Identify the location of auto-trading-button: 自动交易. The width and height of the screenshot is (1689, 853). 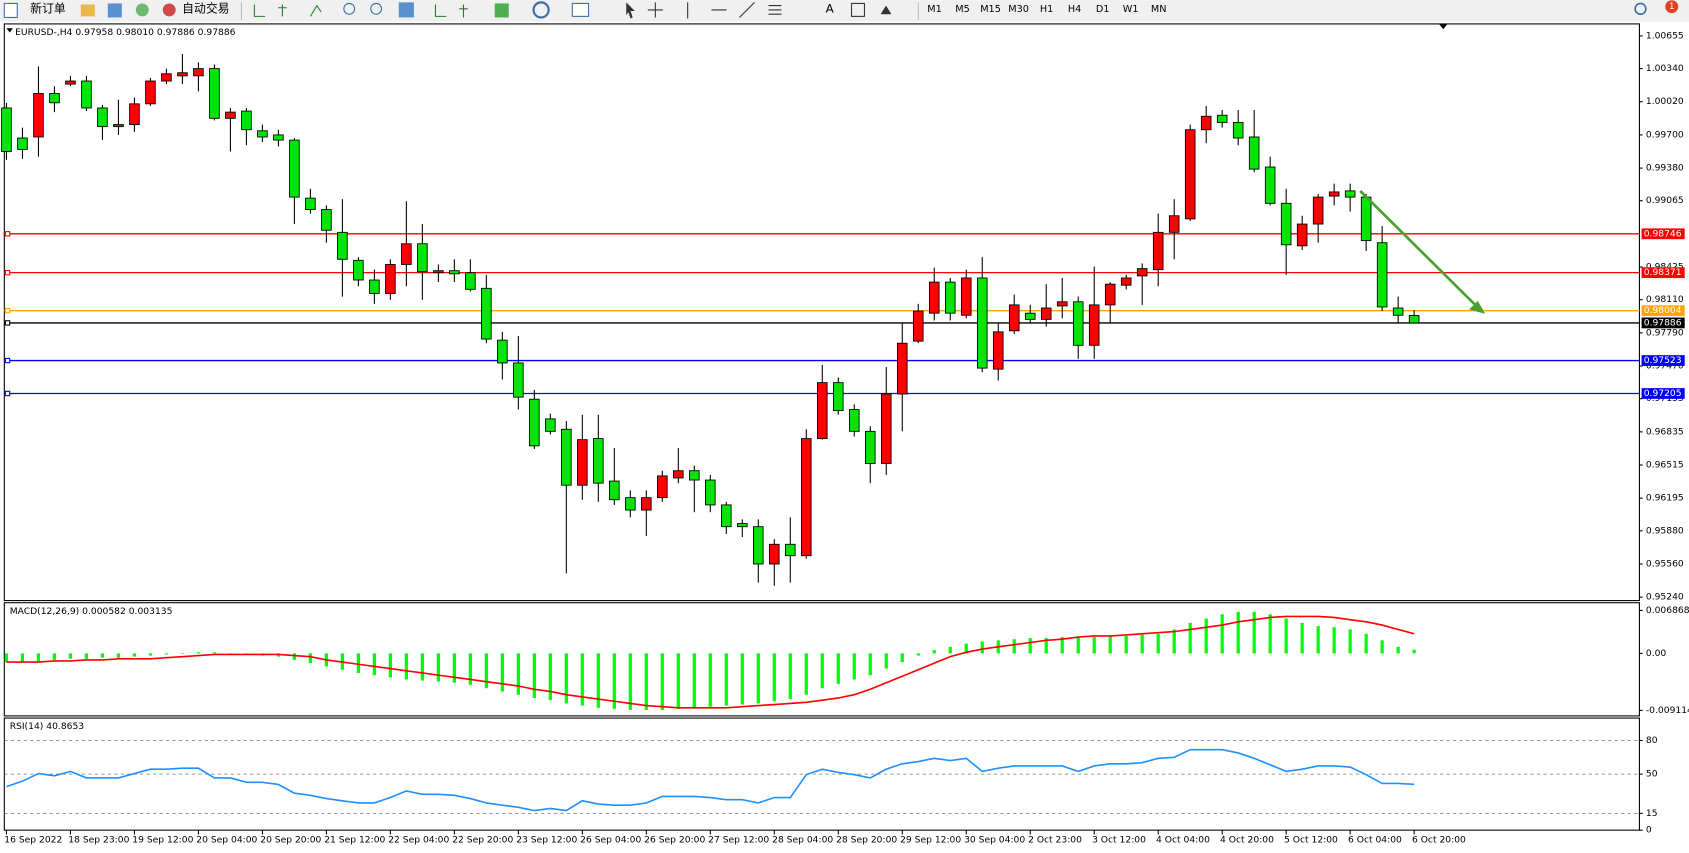
(205, 8).